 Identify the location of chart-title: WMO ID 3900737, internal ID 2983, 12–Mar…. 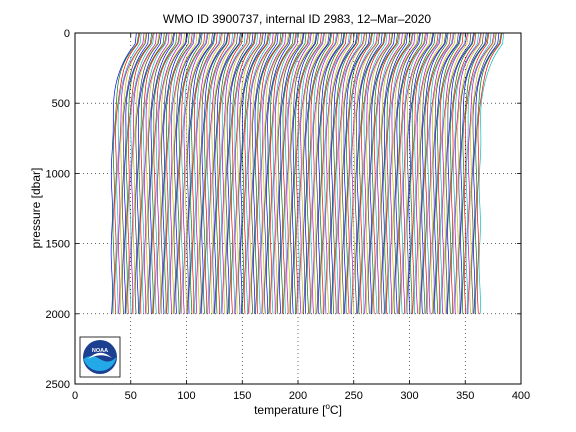
(297, 19).